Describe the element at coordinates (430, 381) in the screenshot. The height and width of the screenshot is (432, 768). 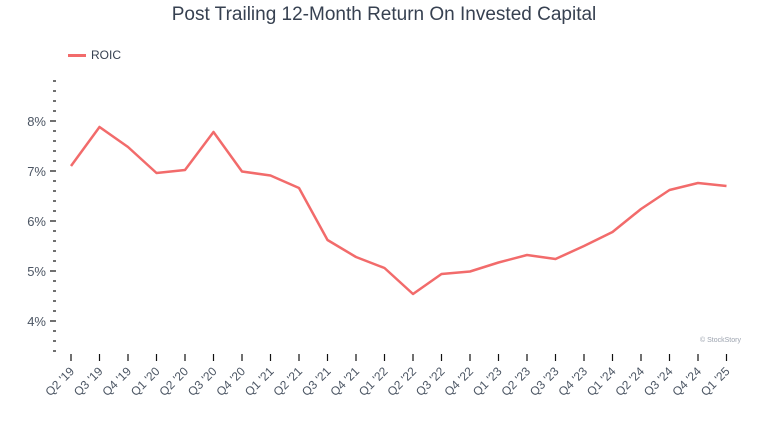
I see `x-tick-label: Q3 '22` at that location.